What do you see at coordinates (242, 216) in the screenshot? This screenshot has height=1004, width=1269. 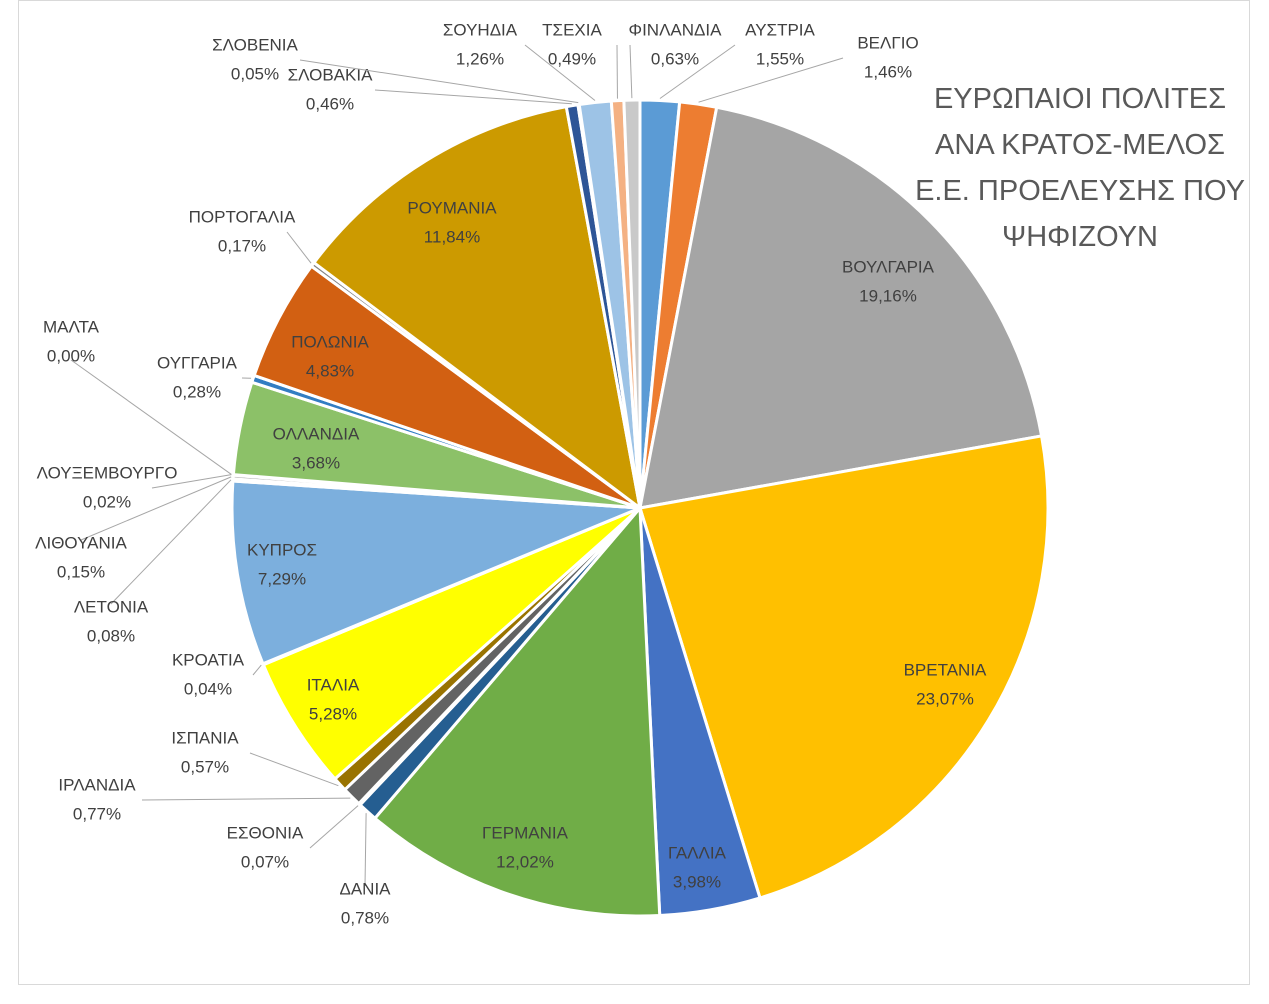 I see `slice-label-name: ΠΟΡΤΟΓΑΛΙΑ` at bounding box center [242, 216].